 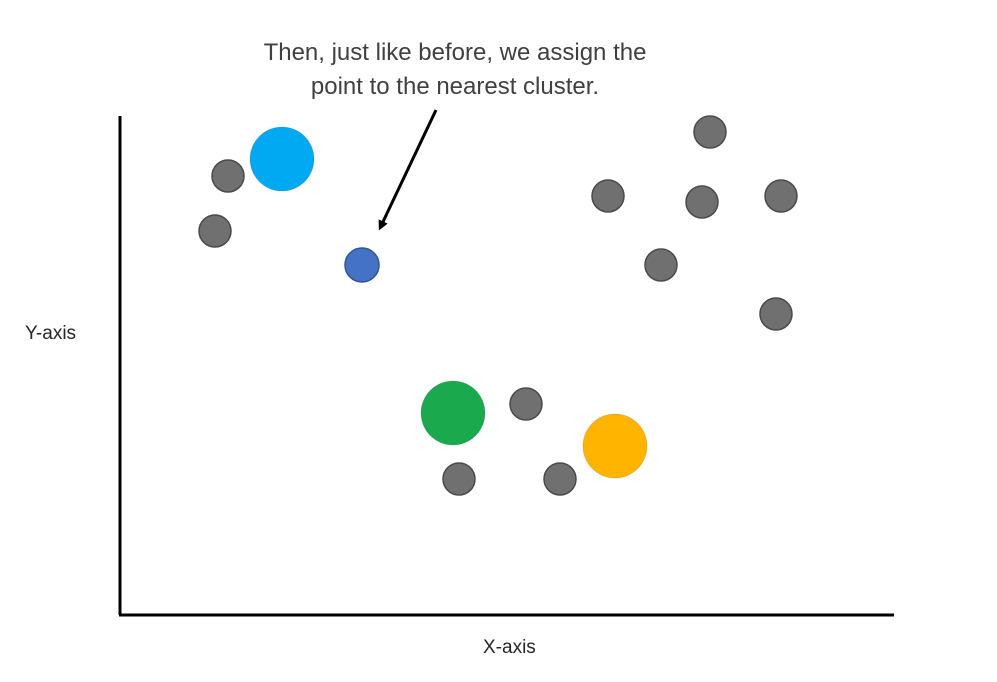 I want to click on centroid-green, so click(x=453, y=413).